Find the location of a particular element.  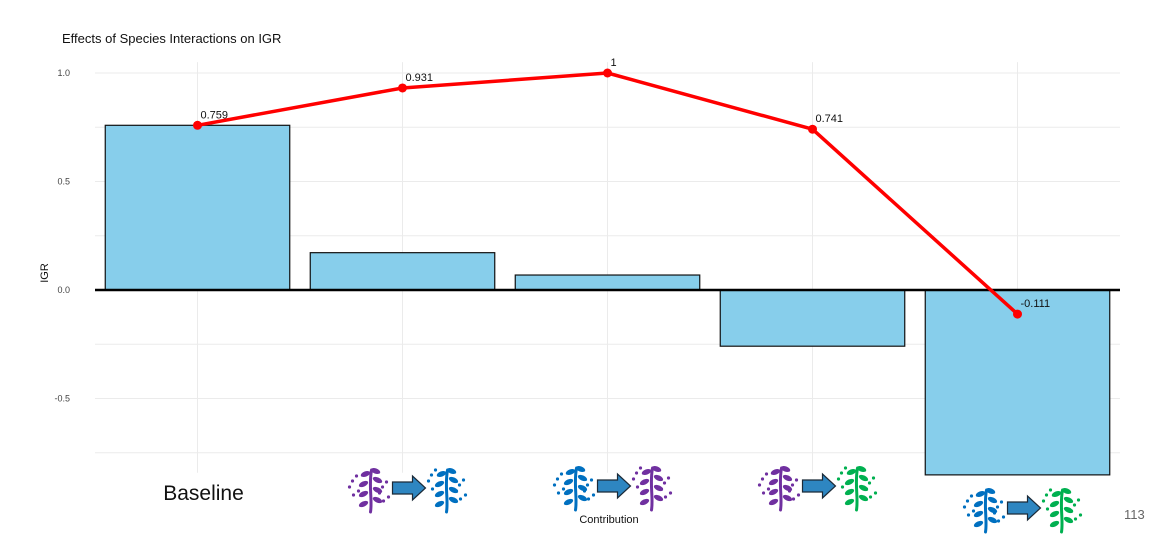

y-axis-label: IGR is located at coordinates (45, 273).